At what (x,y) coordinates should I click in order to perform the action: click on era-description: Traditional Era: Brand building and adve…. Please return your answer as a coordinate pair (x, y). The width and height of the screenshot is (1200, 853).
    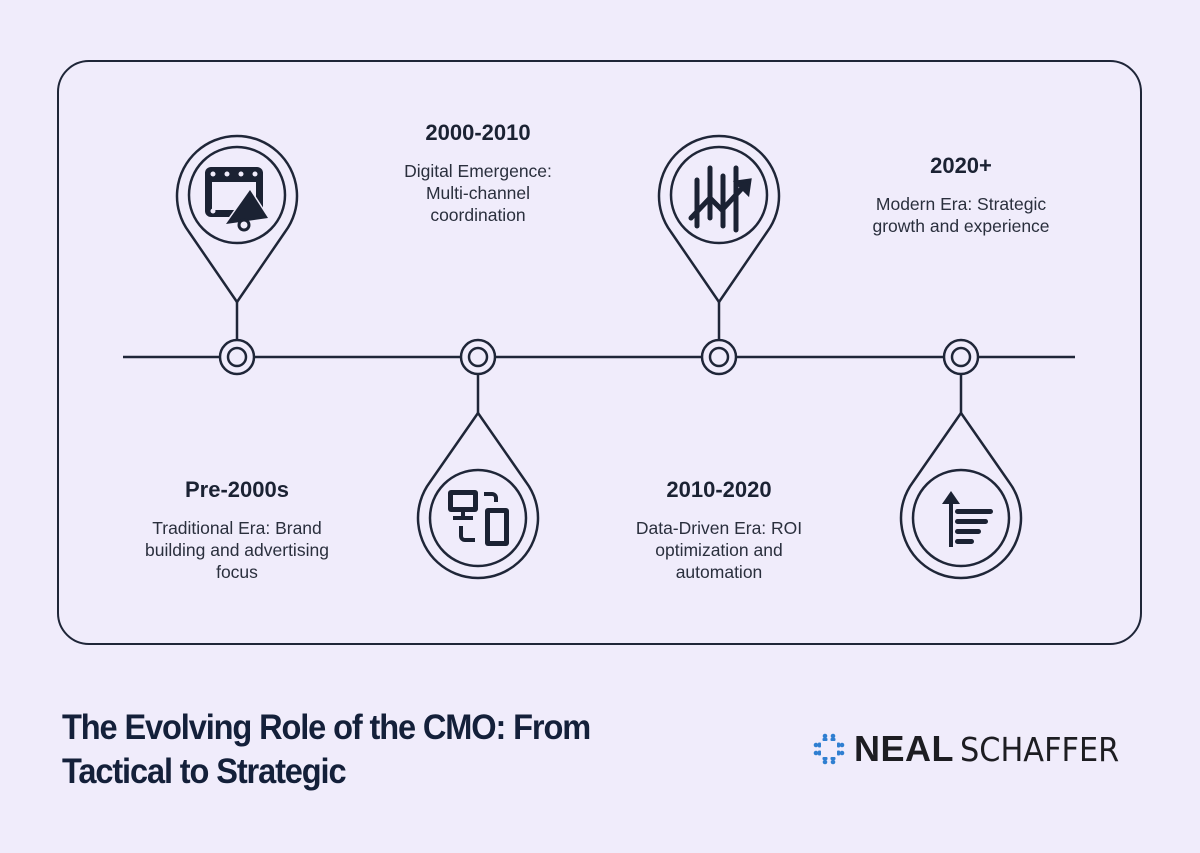
    Looking at the image, I should click on (237, 550).